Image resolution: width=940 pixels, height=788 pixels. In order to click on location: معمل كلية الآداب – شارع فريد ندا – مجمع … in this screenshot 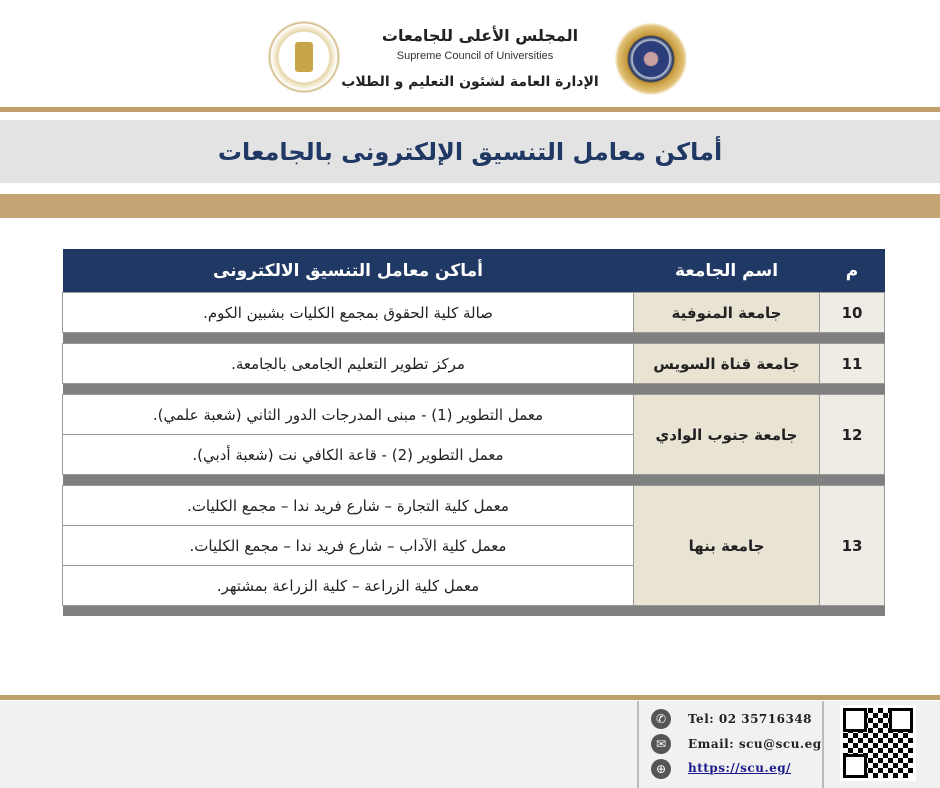, I will do `click(348, 545)`.